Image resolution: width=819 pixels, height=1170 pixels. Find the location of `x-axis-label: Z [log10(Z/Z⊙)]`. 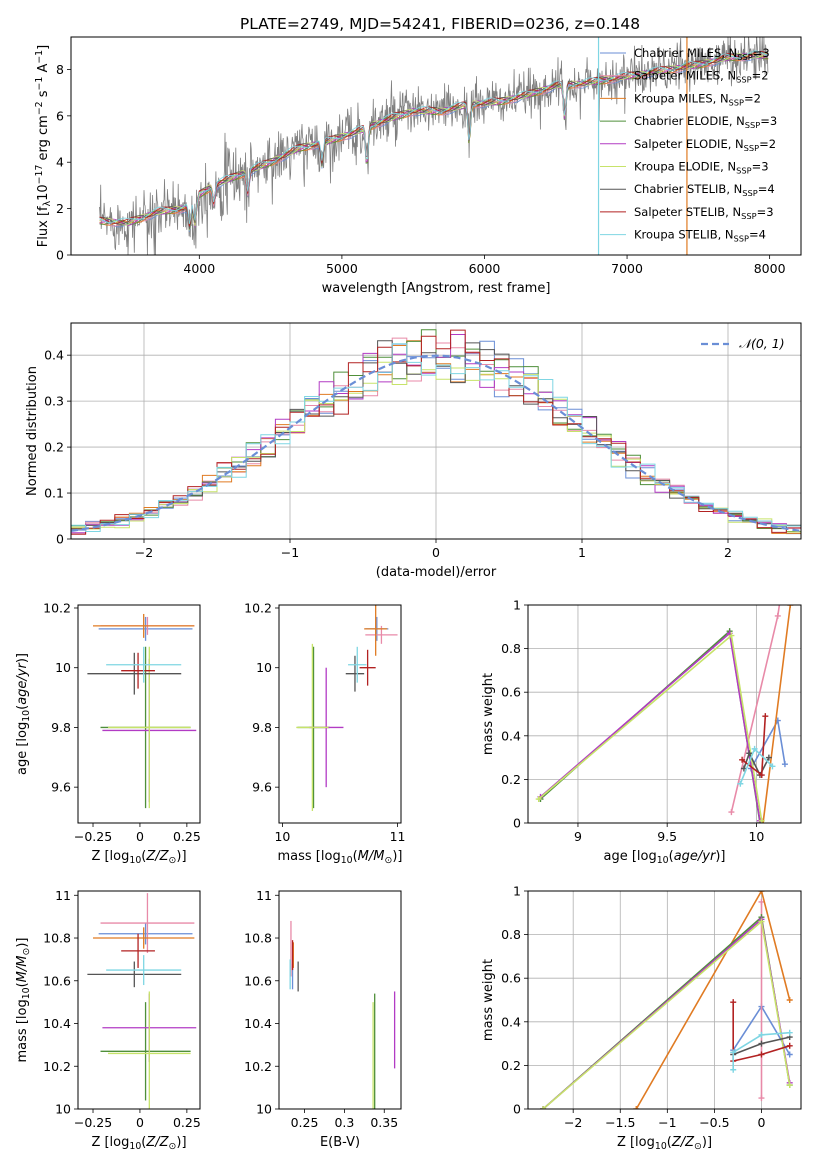

x-axis-label: Z [log10(Z/Z⊙)] is located at coordinates (138, 857).